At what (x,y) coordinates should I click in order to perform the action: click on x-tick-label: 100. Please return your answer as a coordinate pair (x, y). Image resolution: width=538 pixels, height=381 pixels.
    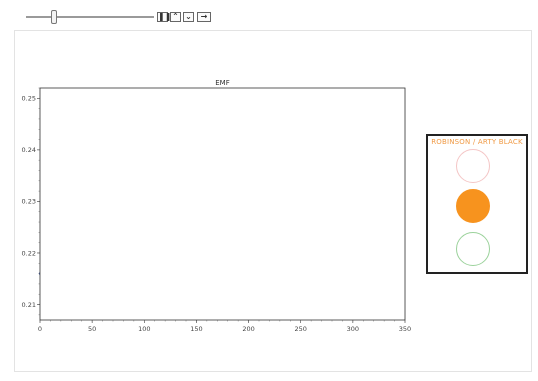
    Looking at the image, I should click on (144, 329).